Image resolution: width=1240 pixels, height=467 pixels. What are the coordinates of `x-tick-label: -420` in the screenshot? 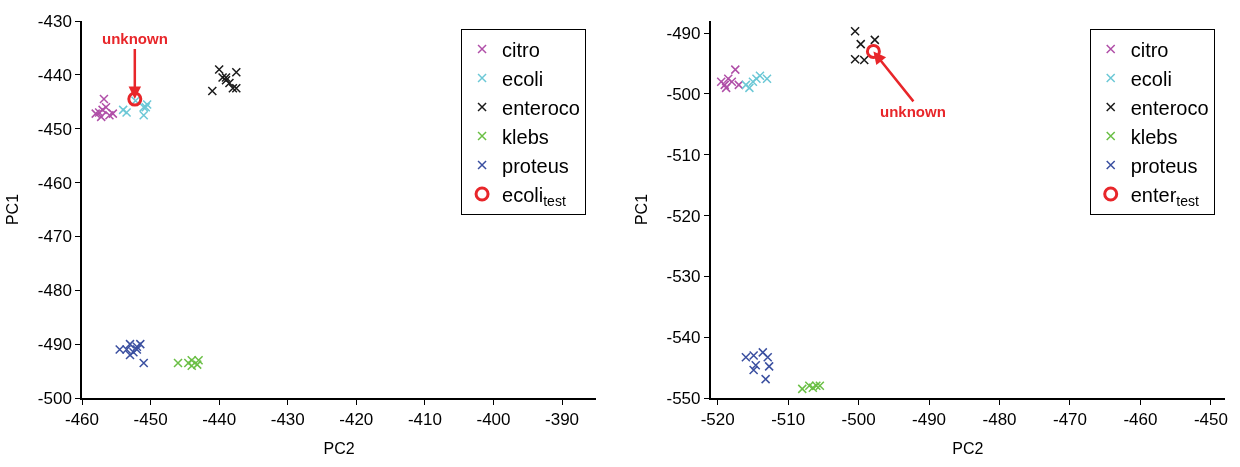 It's located at (356, 420).